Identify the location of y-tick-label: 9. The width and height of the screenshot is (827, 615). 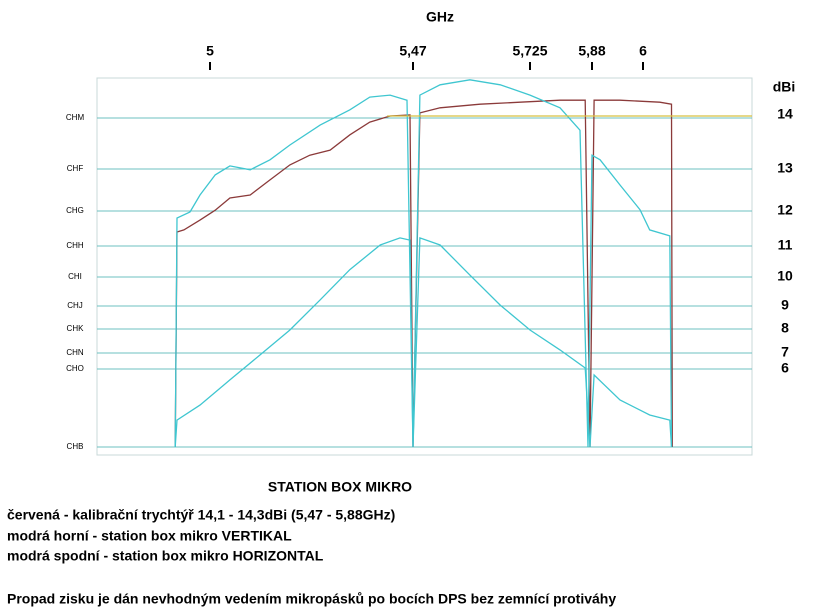
(785, 305).